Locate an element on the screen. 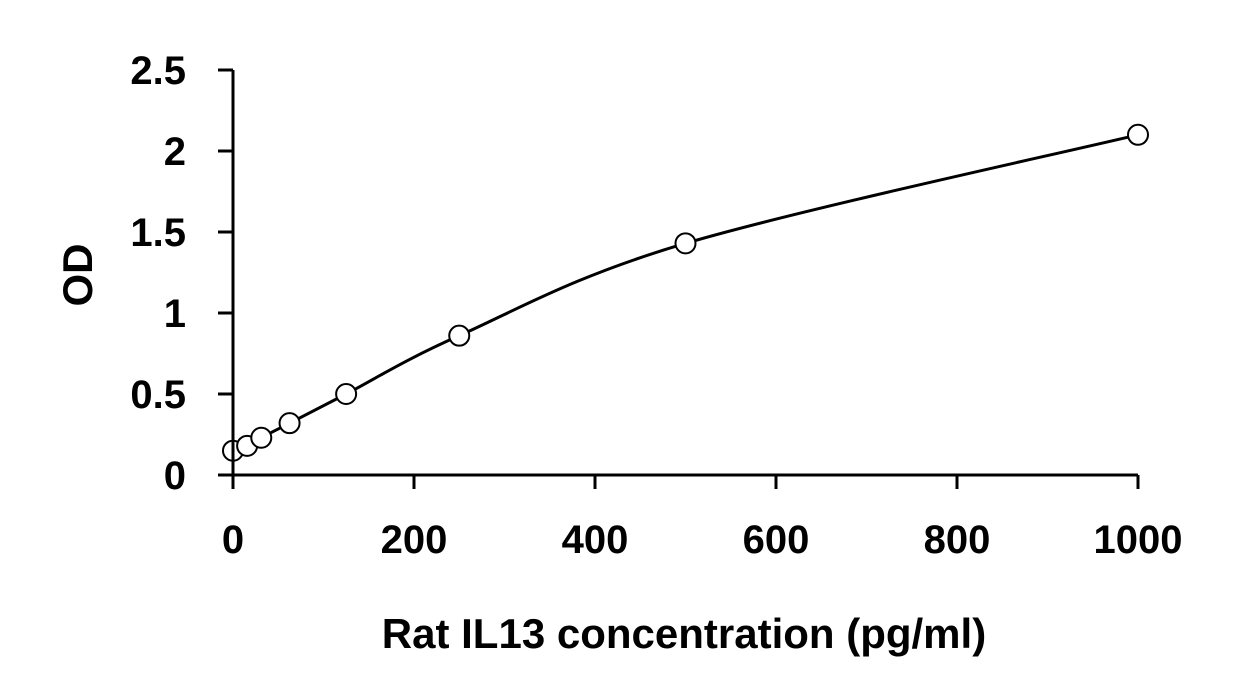 This screenshot has height=697, width=1245. x-axis-title: Rat IL13 concentration (pg/ml) is located at coordinates (684, 633).